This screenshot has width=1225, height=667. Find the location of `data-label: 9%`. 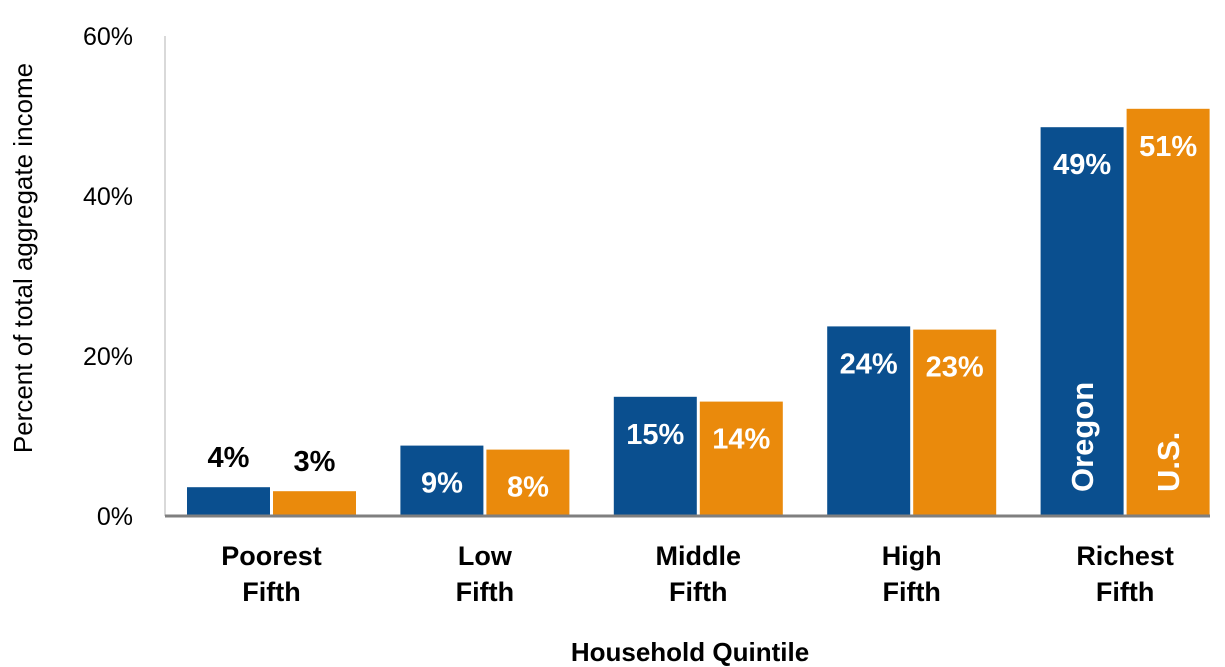

data-label: 9% is located at coordinates (442, 484).